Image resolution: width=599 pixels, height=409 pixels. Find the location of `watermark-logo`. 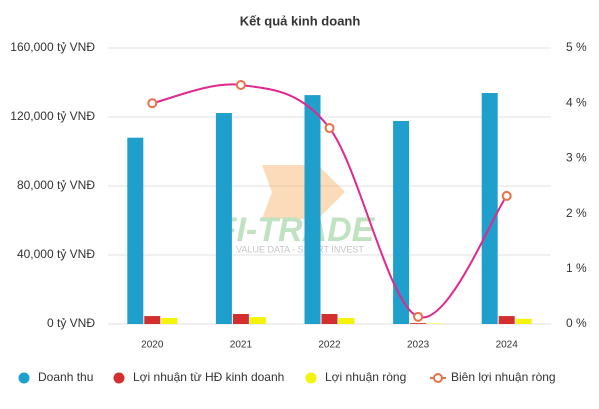

watermark-logo is located at coordinates (303, 192).